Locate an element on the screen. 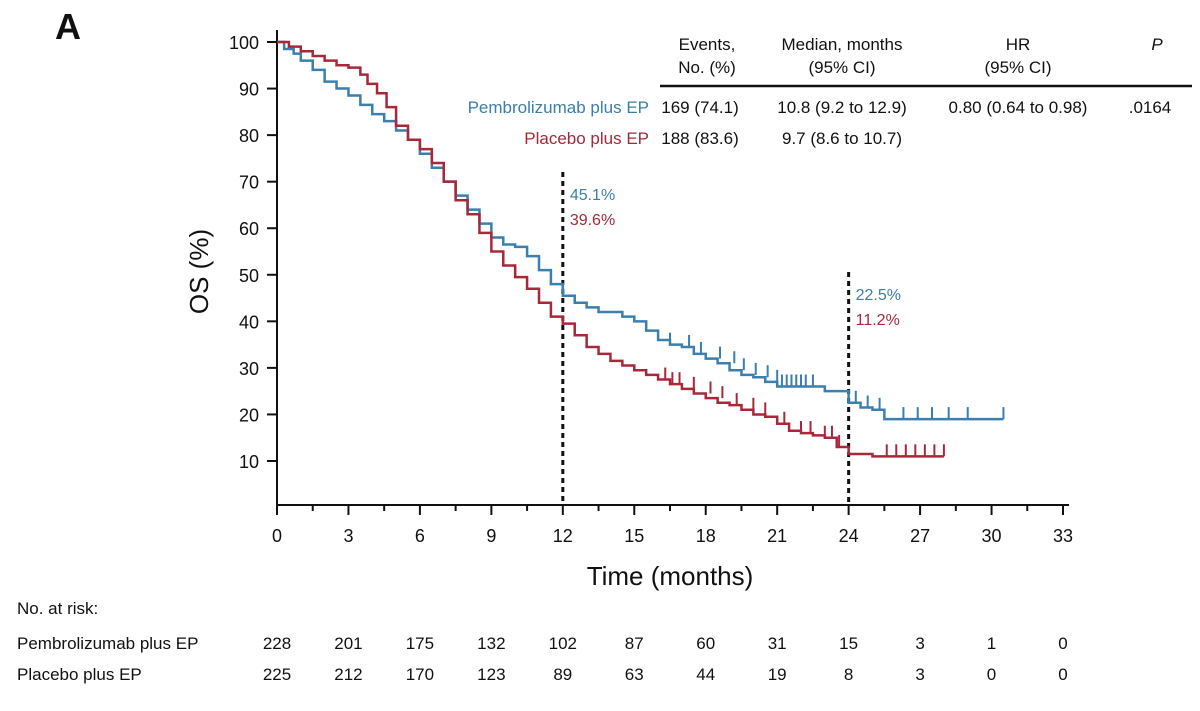 The image size is (1200, 711). risk-row-label: Pembrolizumab plus EP is located at coordinates (107, 643).